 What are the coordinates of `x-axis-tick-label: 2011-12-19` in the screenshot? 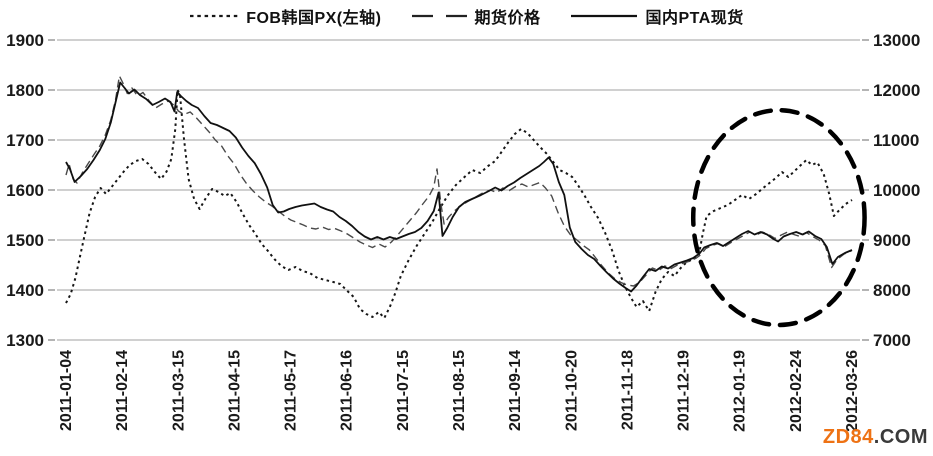 It's located at (684, 390).